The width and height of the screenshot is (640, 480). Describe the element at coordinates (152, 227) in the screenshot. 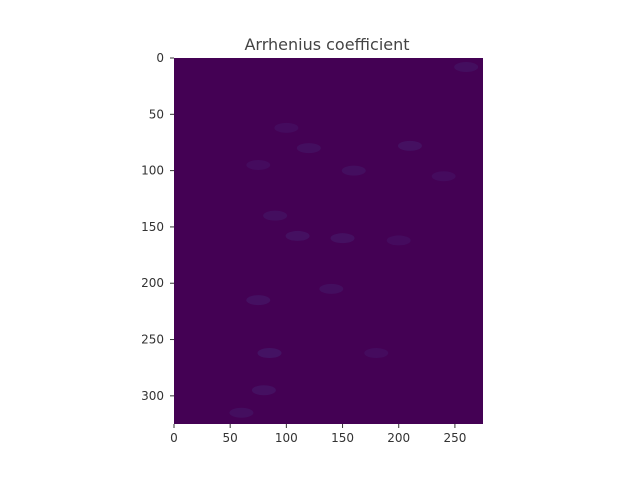

I see `y-tick-label: 150` at that location.